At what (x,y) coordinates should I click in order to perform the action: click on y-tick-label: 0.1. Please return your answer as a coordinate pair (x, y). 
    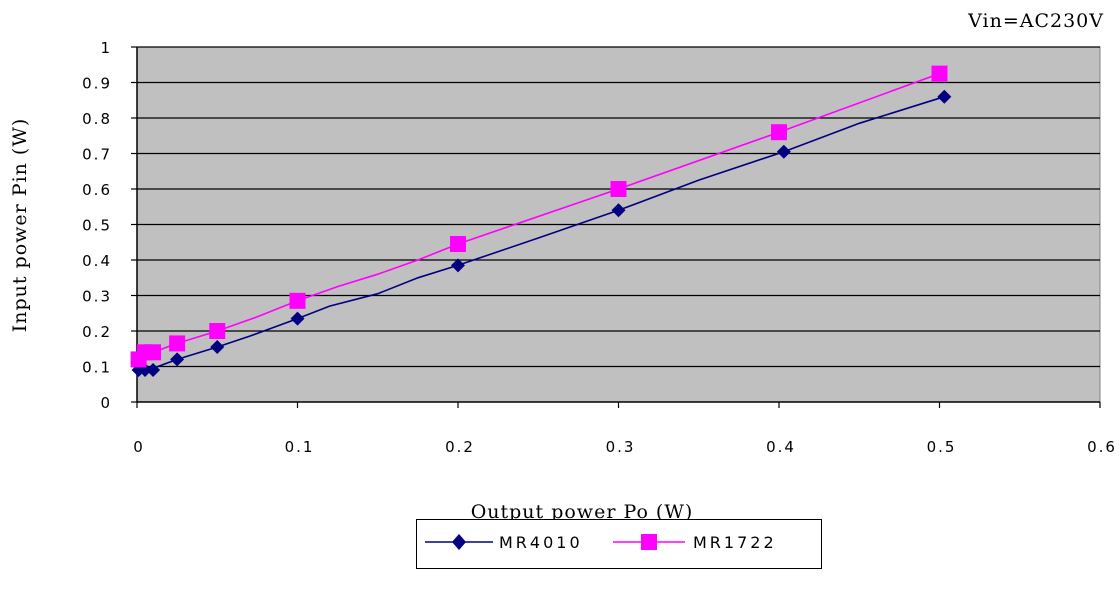
    Looking at the image, I should click on (97, 368).